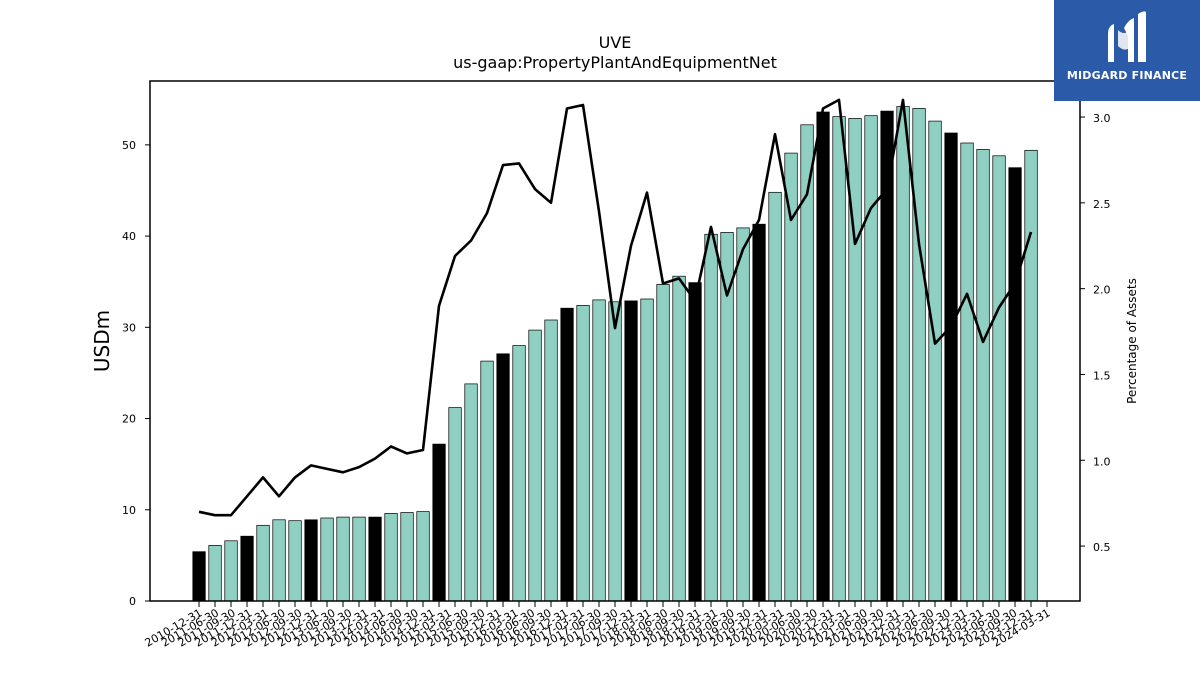 This screenshot has width=1200, height=675. What do you see at coordinates (1095, 333) in the screenshot?
I see `y-axis-right: 0.5 1.0 1.5 2.0 2.5 3.0` at bounding box center [1095, 333].